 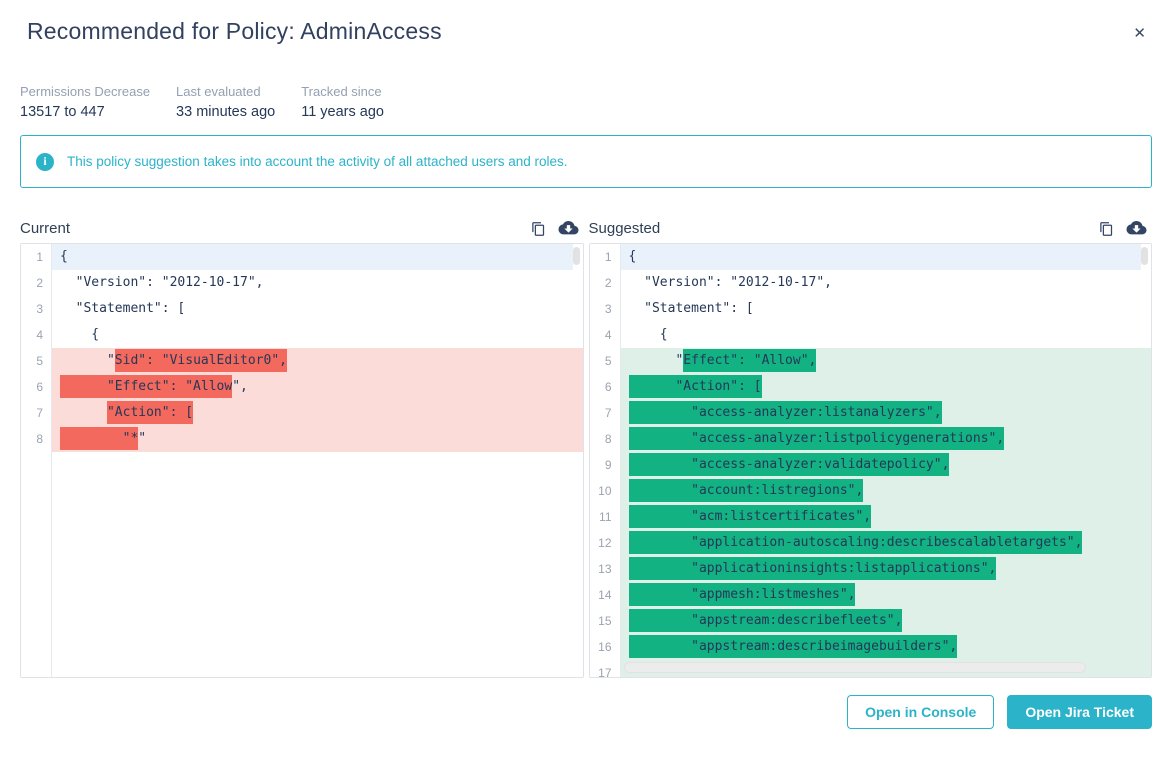 What do you see at coordinates (226, 112) in the screenshot?
I see `meta-value: 33 minutes ago` at bounding box center [226, 112].